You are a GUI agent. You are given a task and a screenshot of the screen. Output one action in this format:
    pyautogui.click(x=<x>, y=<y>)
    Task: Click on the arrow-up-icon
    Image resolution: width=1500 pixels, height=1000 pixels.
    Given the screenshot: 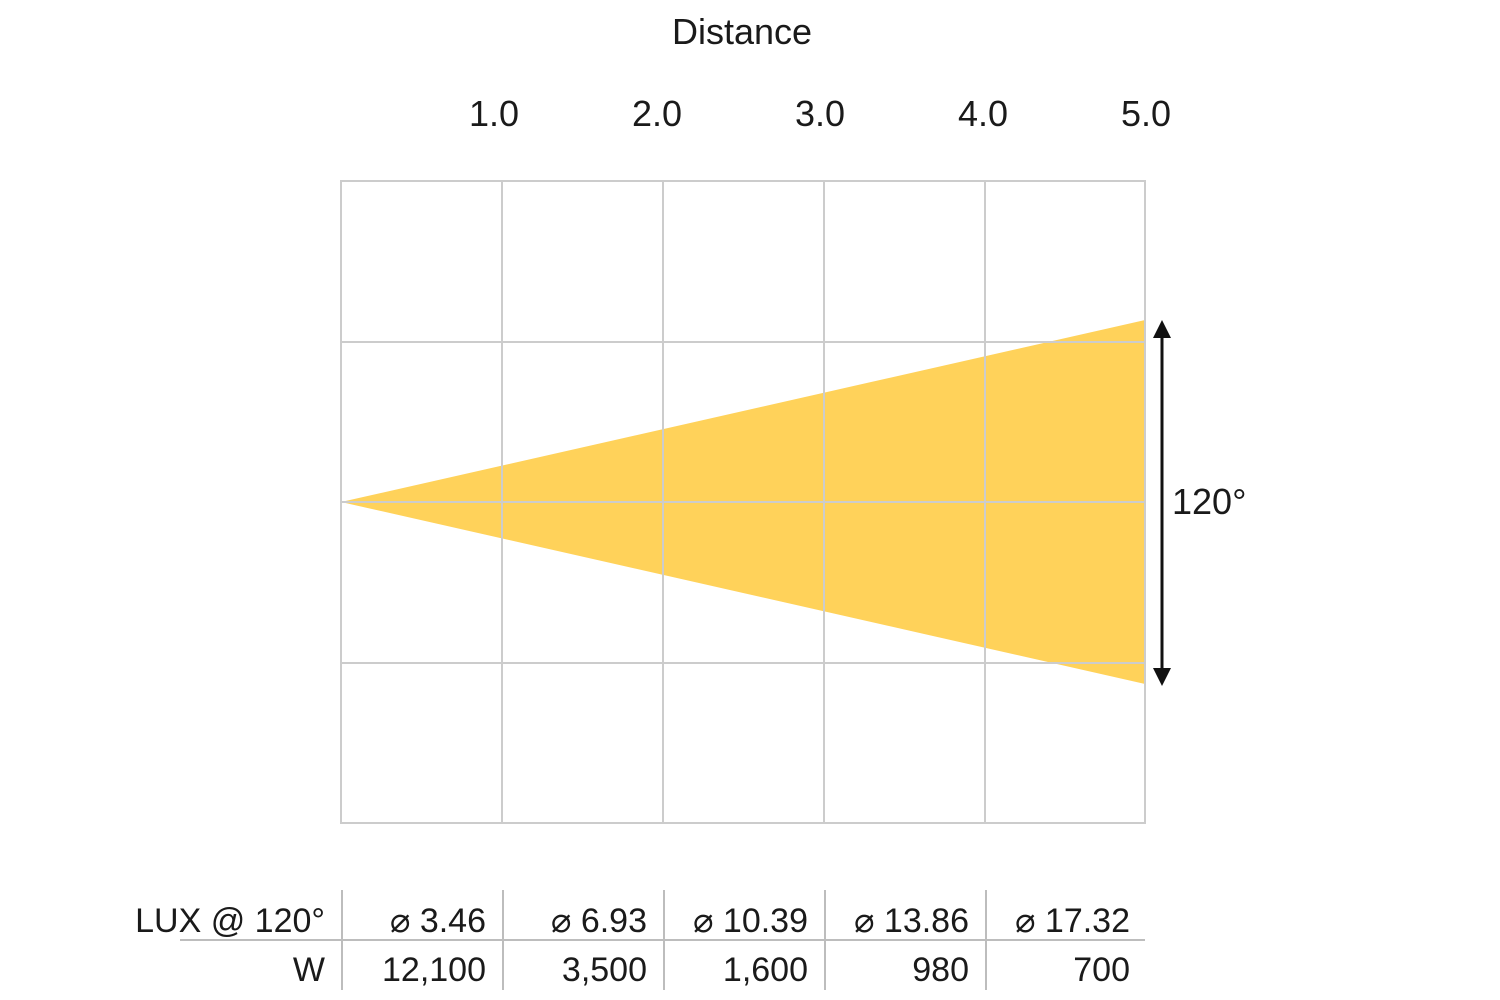 What is the action you would take?
    pyautogui.click(x=1162, y=329)
    